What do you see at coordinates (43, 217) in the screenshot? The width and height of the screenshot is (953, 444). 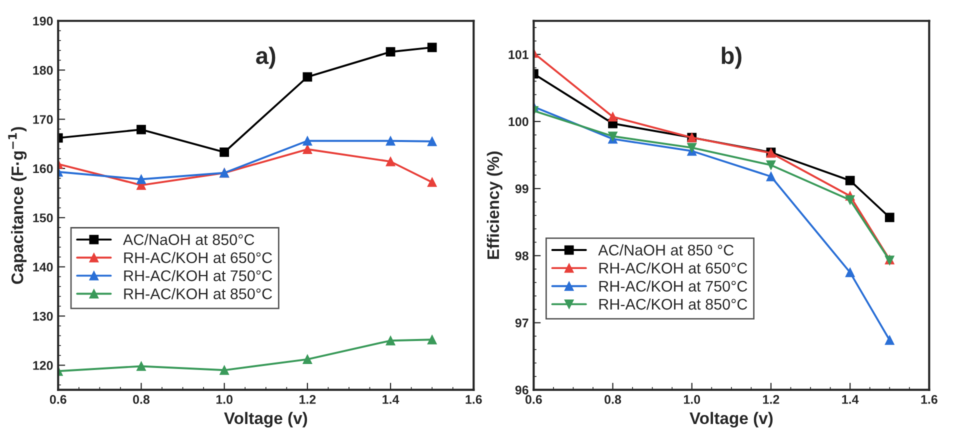 I see `y-tick-label: 150` at bounding box center [43, 217].